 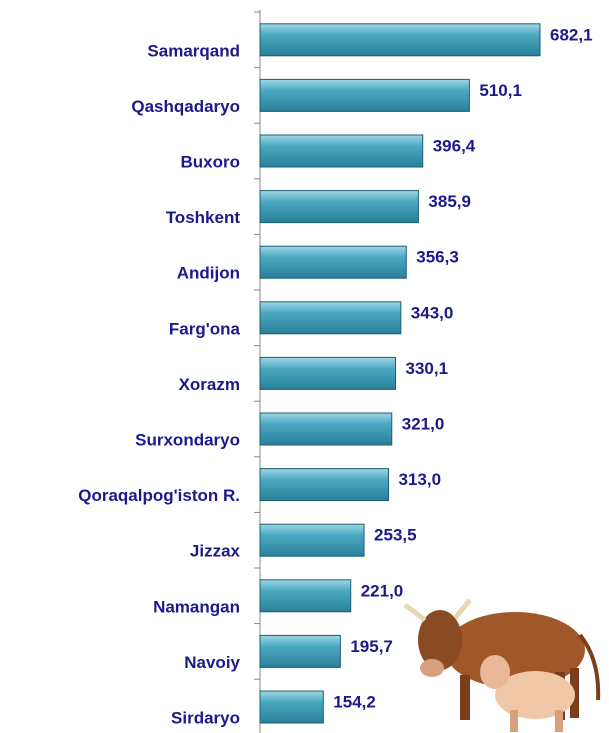 What do you see at coordinates (205, 328) in the screenshot?
I see `category-label: Farg'ona` at bounding box center [205, 328].